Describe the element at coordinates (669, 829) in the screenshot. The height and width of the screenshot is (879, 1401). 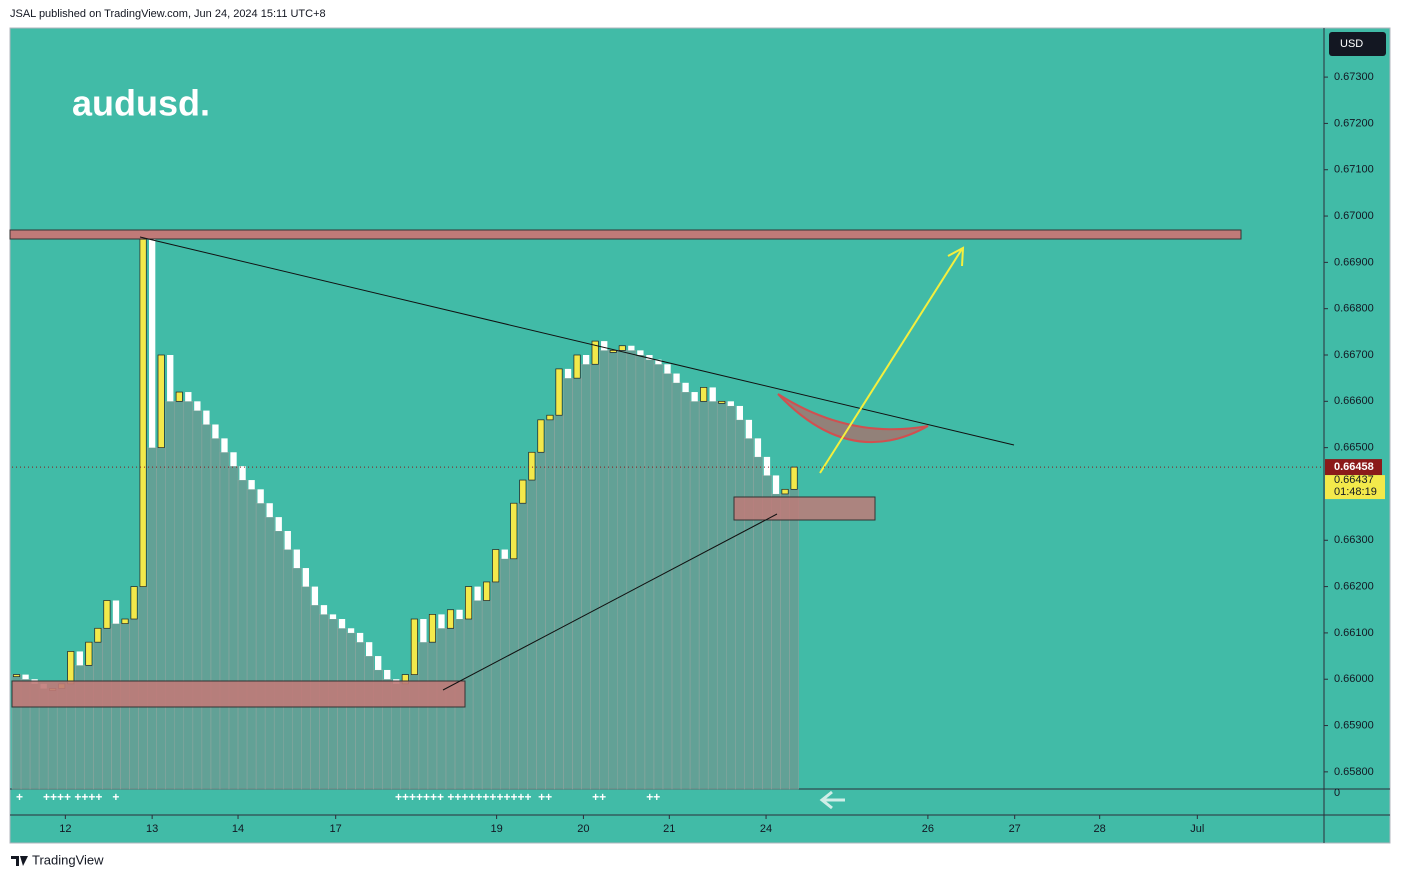
I see `x-tick-label: 21` at that location.